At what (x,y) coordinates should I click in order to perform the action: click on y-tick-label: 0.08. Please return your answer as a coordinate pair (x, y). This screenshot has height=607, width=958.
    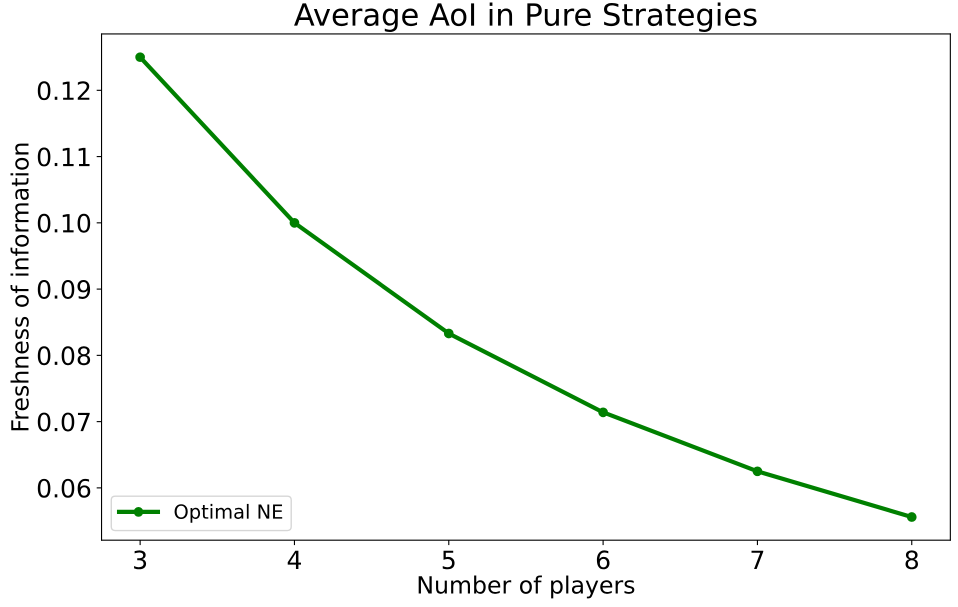
    Looking at the image, I should click on (64, 356).